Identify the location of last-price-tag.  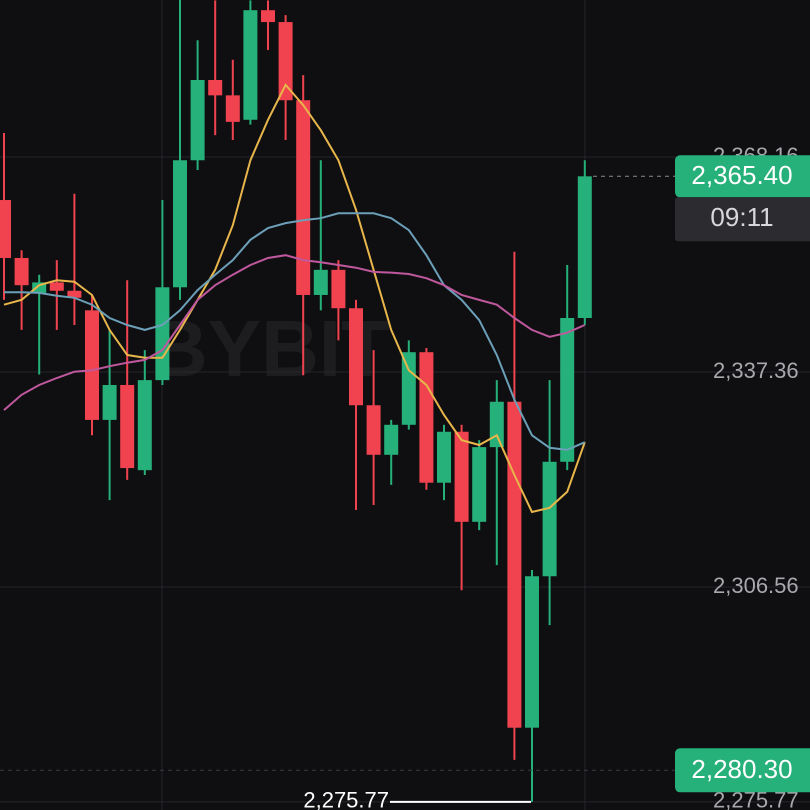
(742, 176).